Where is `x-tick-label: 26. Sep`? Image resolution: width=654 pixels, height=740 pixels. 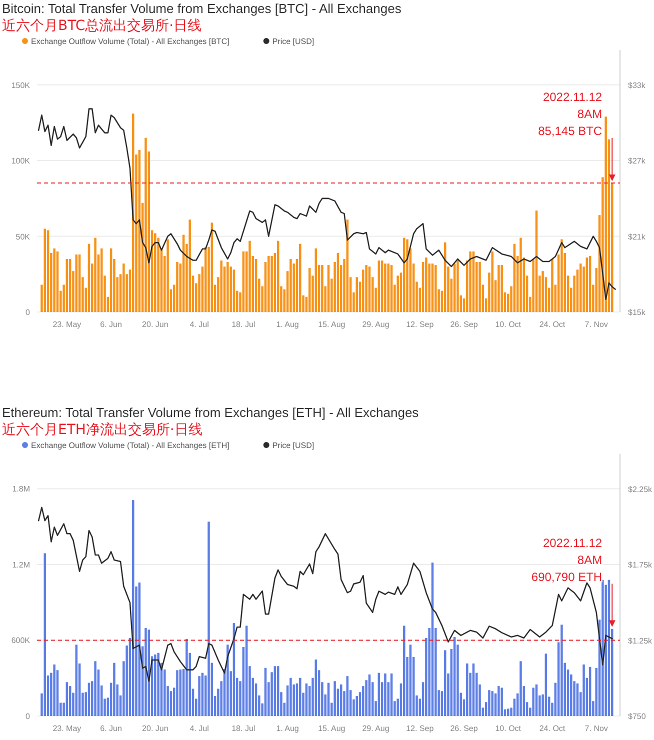 x-tick-label: 26. Sep is located at coordinates (464, 324).